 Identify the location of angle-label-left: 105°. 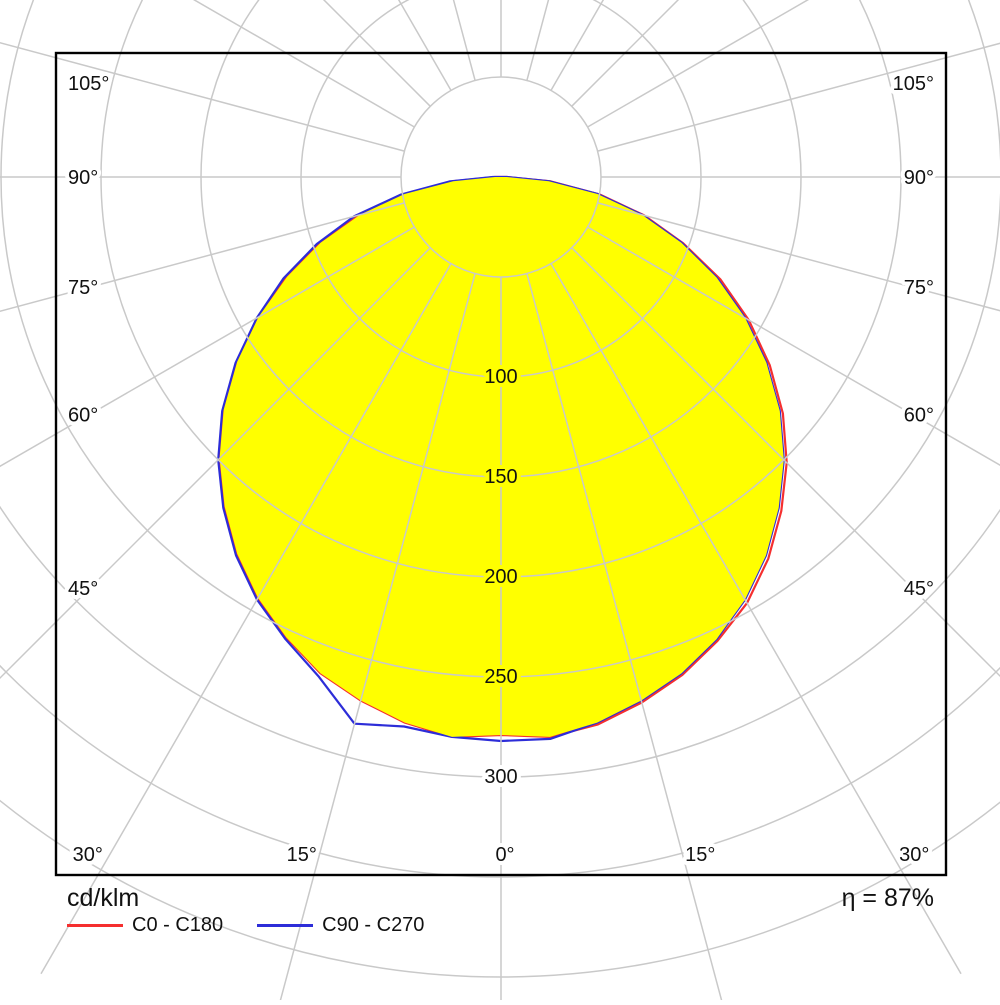
(88, 84).